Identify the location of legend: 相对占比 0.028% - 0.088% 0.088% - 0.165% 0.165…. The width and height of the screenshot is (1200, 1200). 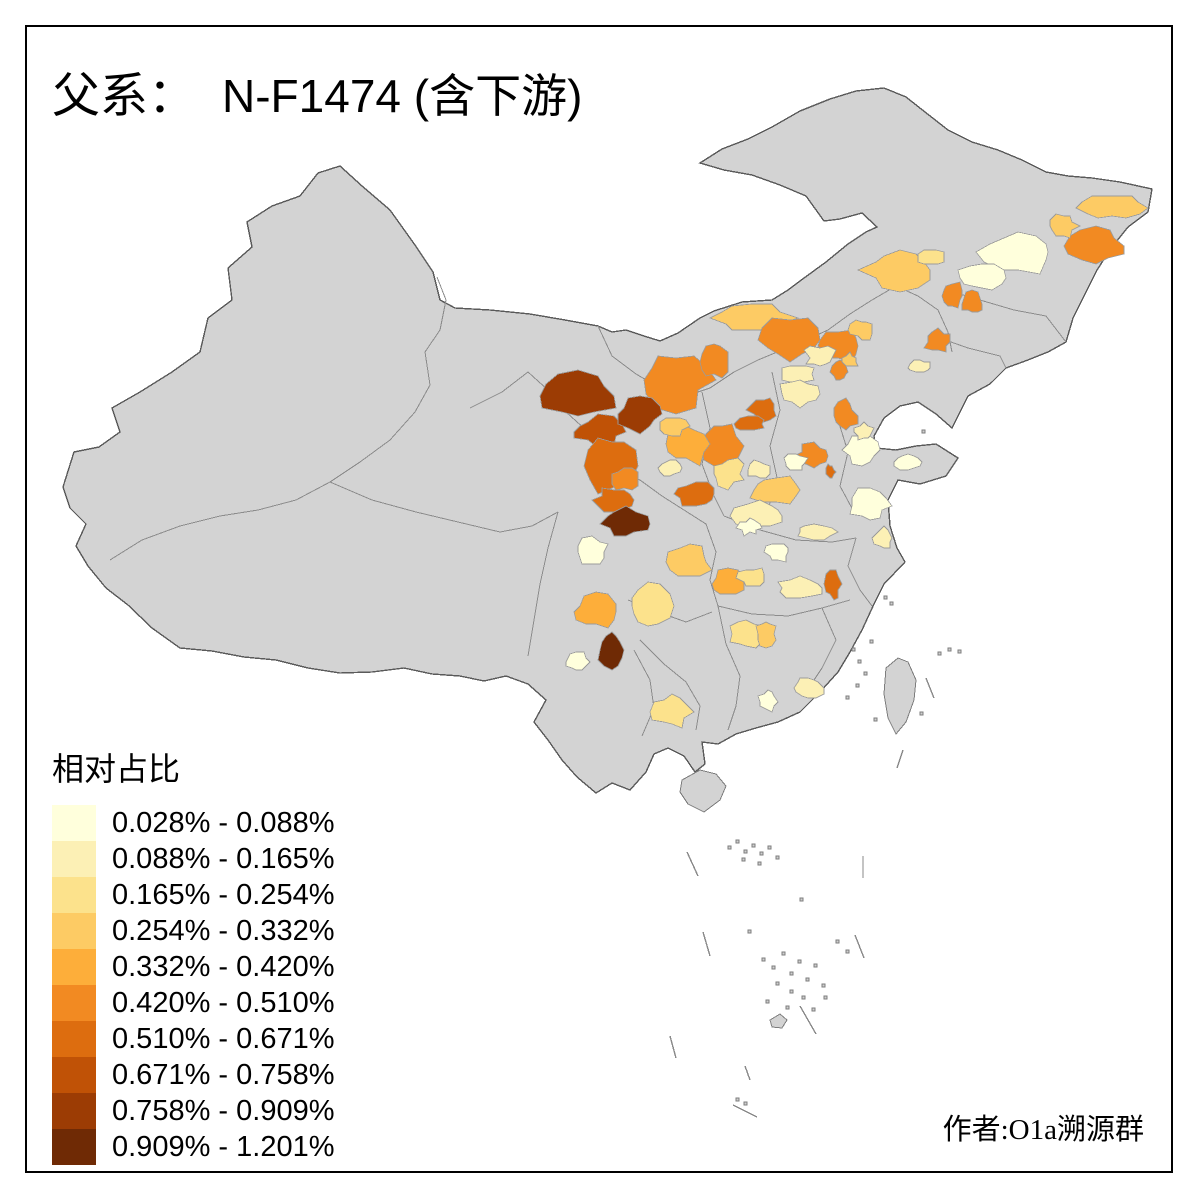
(193, 954).